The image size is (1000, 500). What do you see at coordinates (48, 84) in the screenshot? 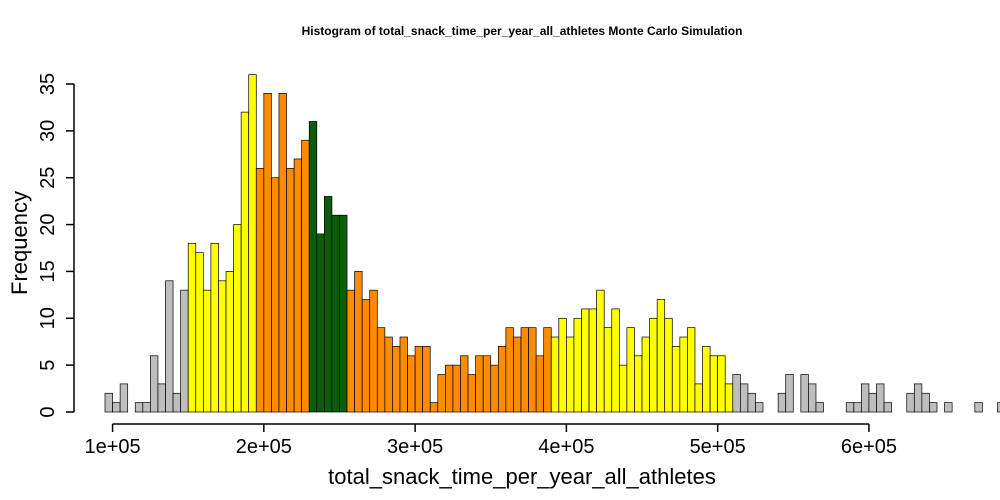
I see `y-tick-label: 35` at bounding box center [48, 84].